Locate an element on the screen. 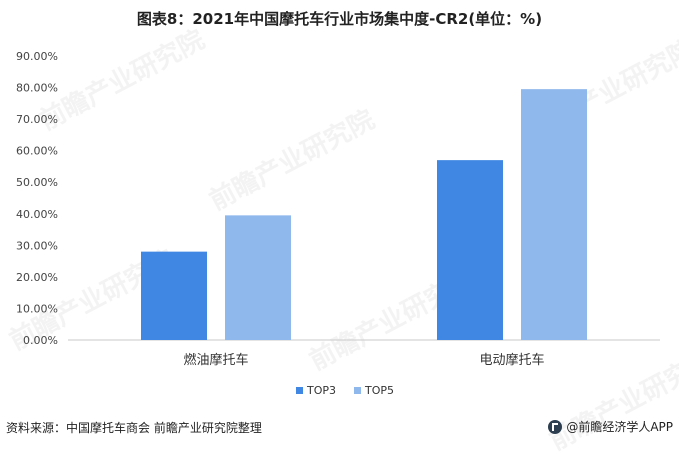  x-axis: 燃油摩托车 电动摩托车 is located at coordinates (364, 353).